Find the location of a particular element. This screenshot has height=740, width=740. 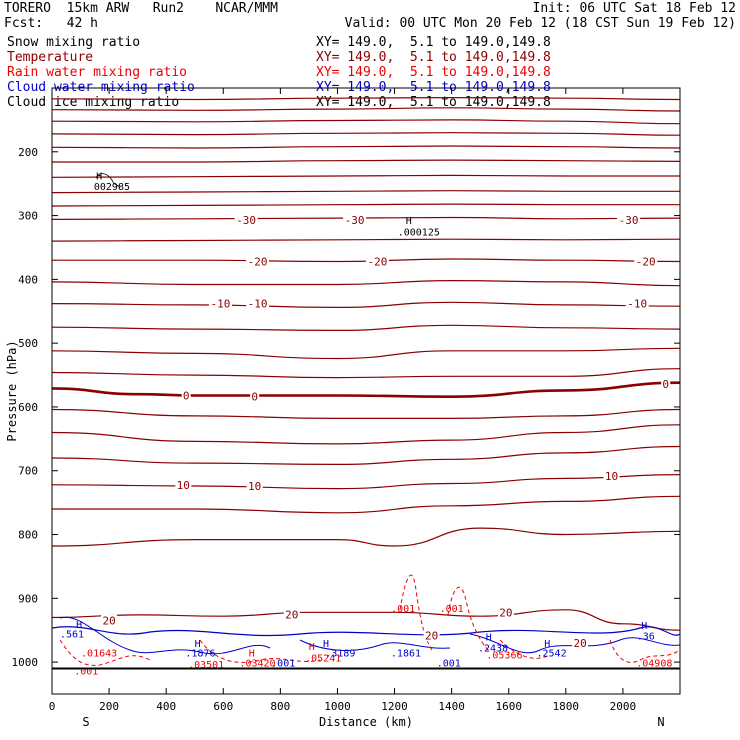

x-tick-label: 600 is located at coordinates (223, 706).